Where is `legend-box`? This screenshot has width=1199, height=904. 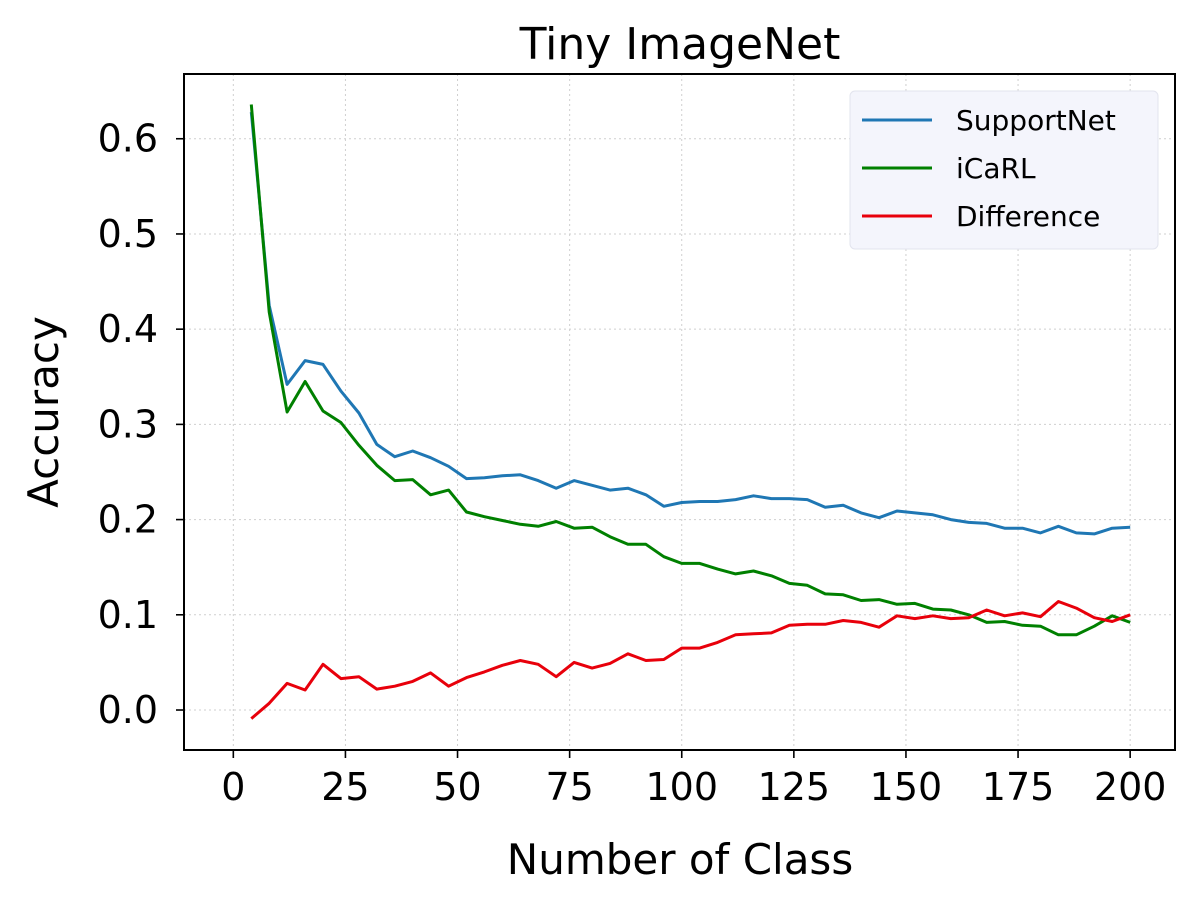 legend-box is located at coordinates (1004, 170).